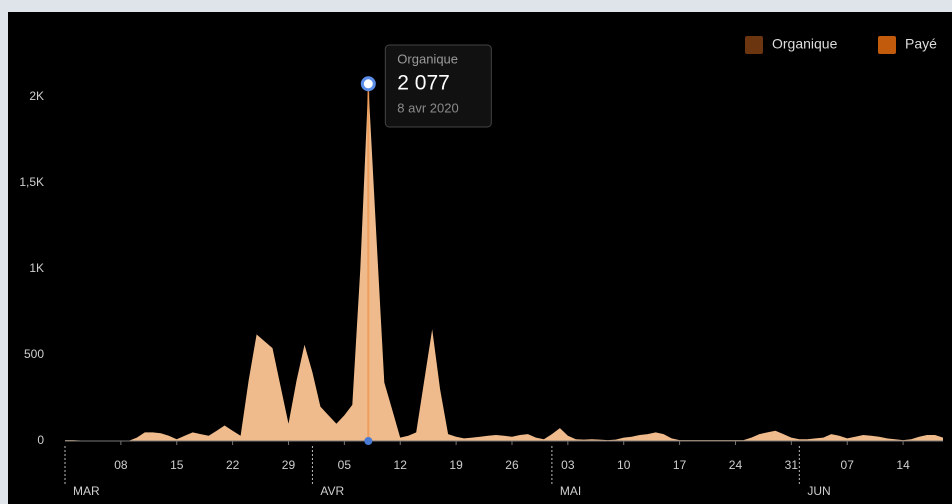 The height and width of the screenshot is (504, 952). What do you see at coordinates (680, 465) in the screenshot?
I see `x-tick-label: 17` at bounding box center [680, 465].